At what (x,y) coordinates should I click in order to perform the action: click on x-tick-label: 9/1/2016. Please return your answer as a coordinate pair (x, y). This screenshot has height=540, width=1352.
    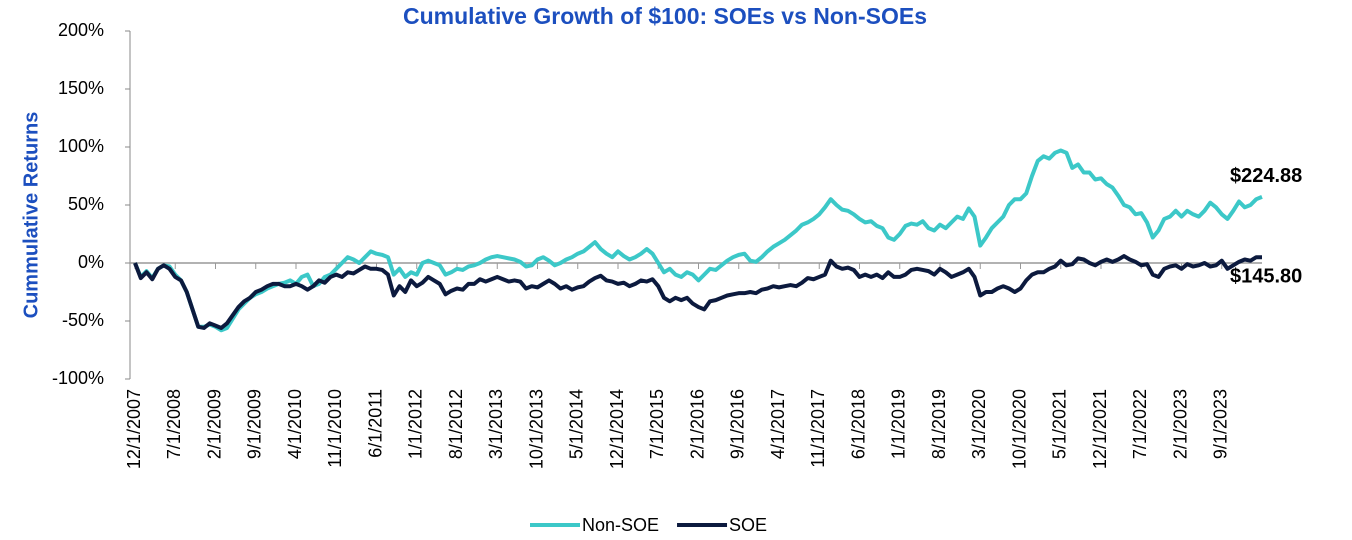
    Looking at the image, I should click on (738, 424).